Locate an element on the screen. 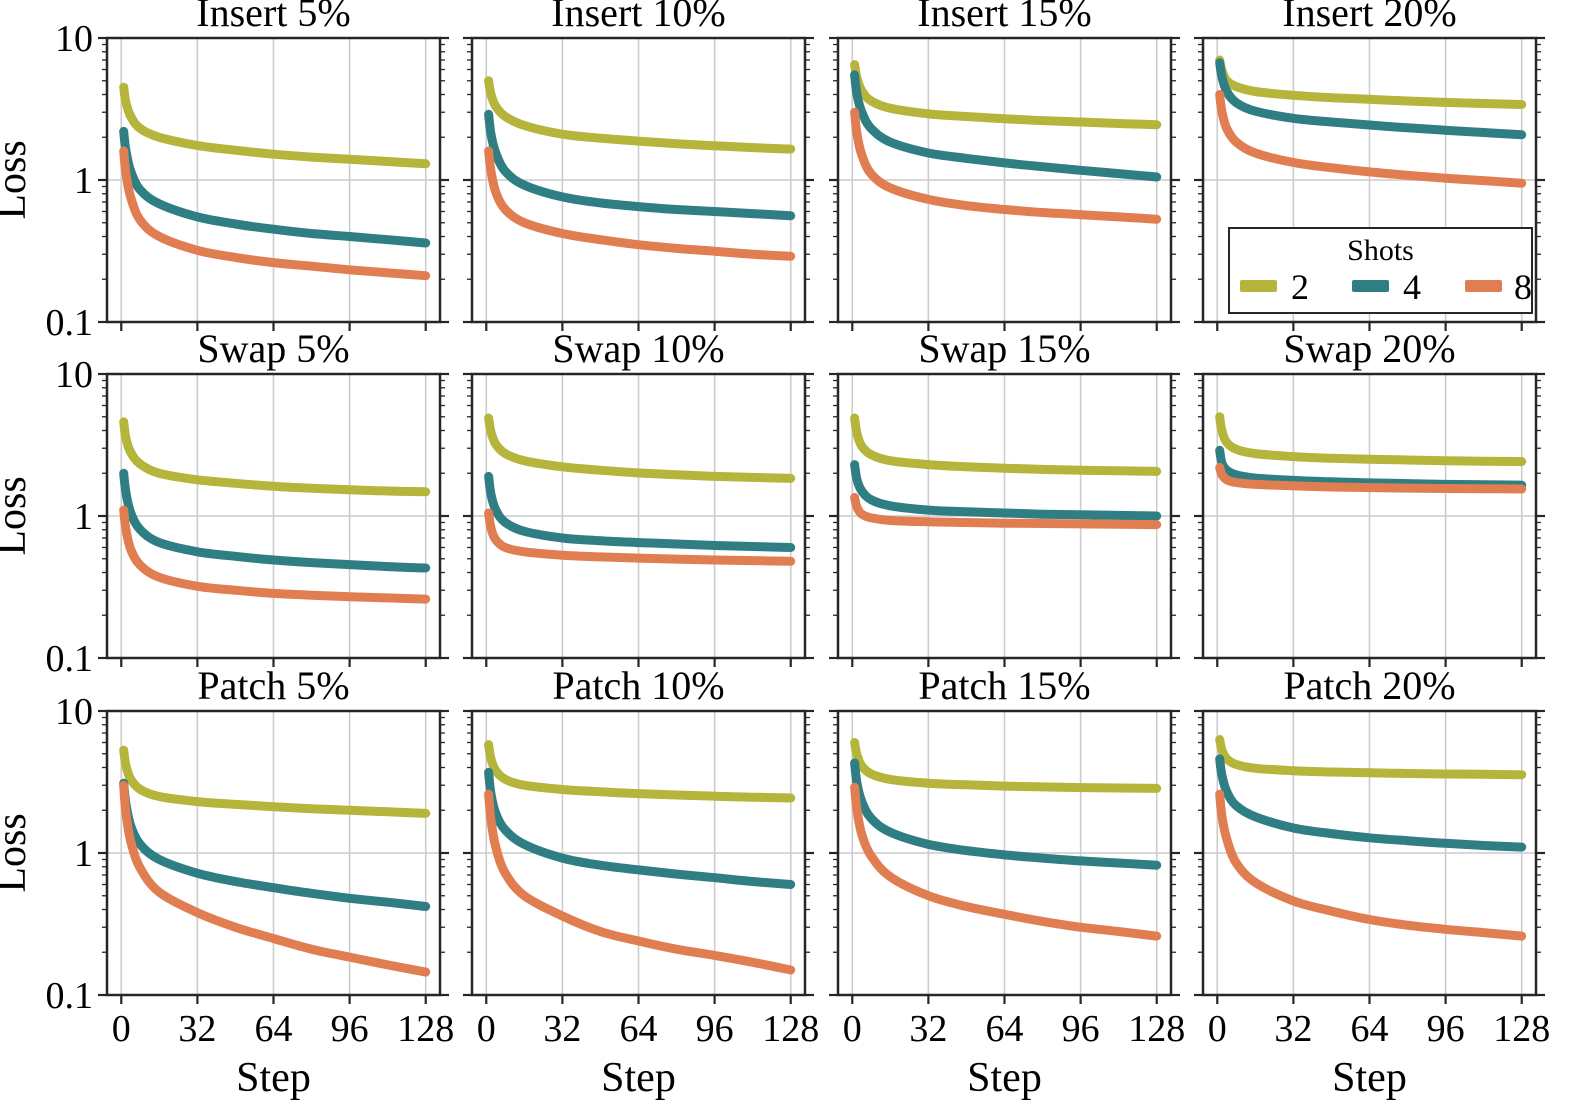  subplot-swap-10: Swap 10% is located at coordinates (638, 496).